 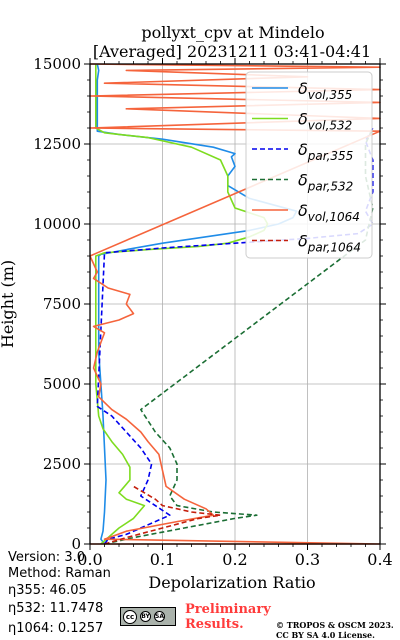 I want to click on legend-label-par-1064: δpar,1064, so click(x=329, y=243).